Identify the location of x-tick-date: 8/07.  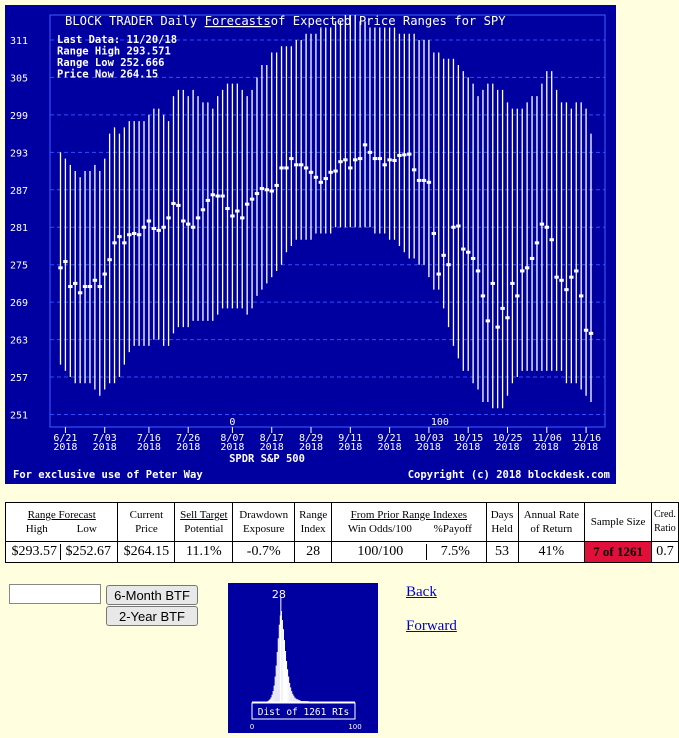
(232, 438).